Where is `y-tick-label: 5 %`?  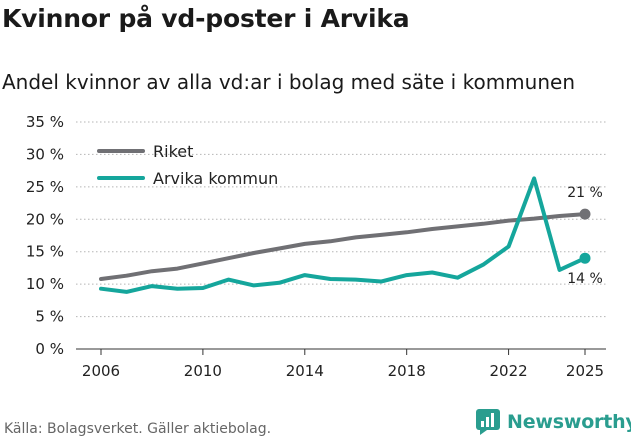
y-tick-label: 5 % is located at coordinates (49, 317).